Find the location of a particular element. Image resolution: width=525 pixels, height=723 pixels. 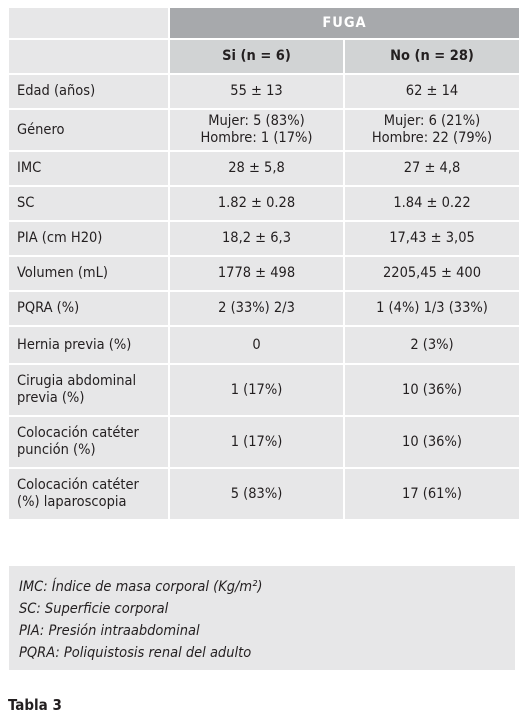

cell-si: 1.82 ± 0.28 is located at coordinates (256, 203).